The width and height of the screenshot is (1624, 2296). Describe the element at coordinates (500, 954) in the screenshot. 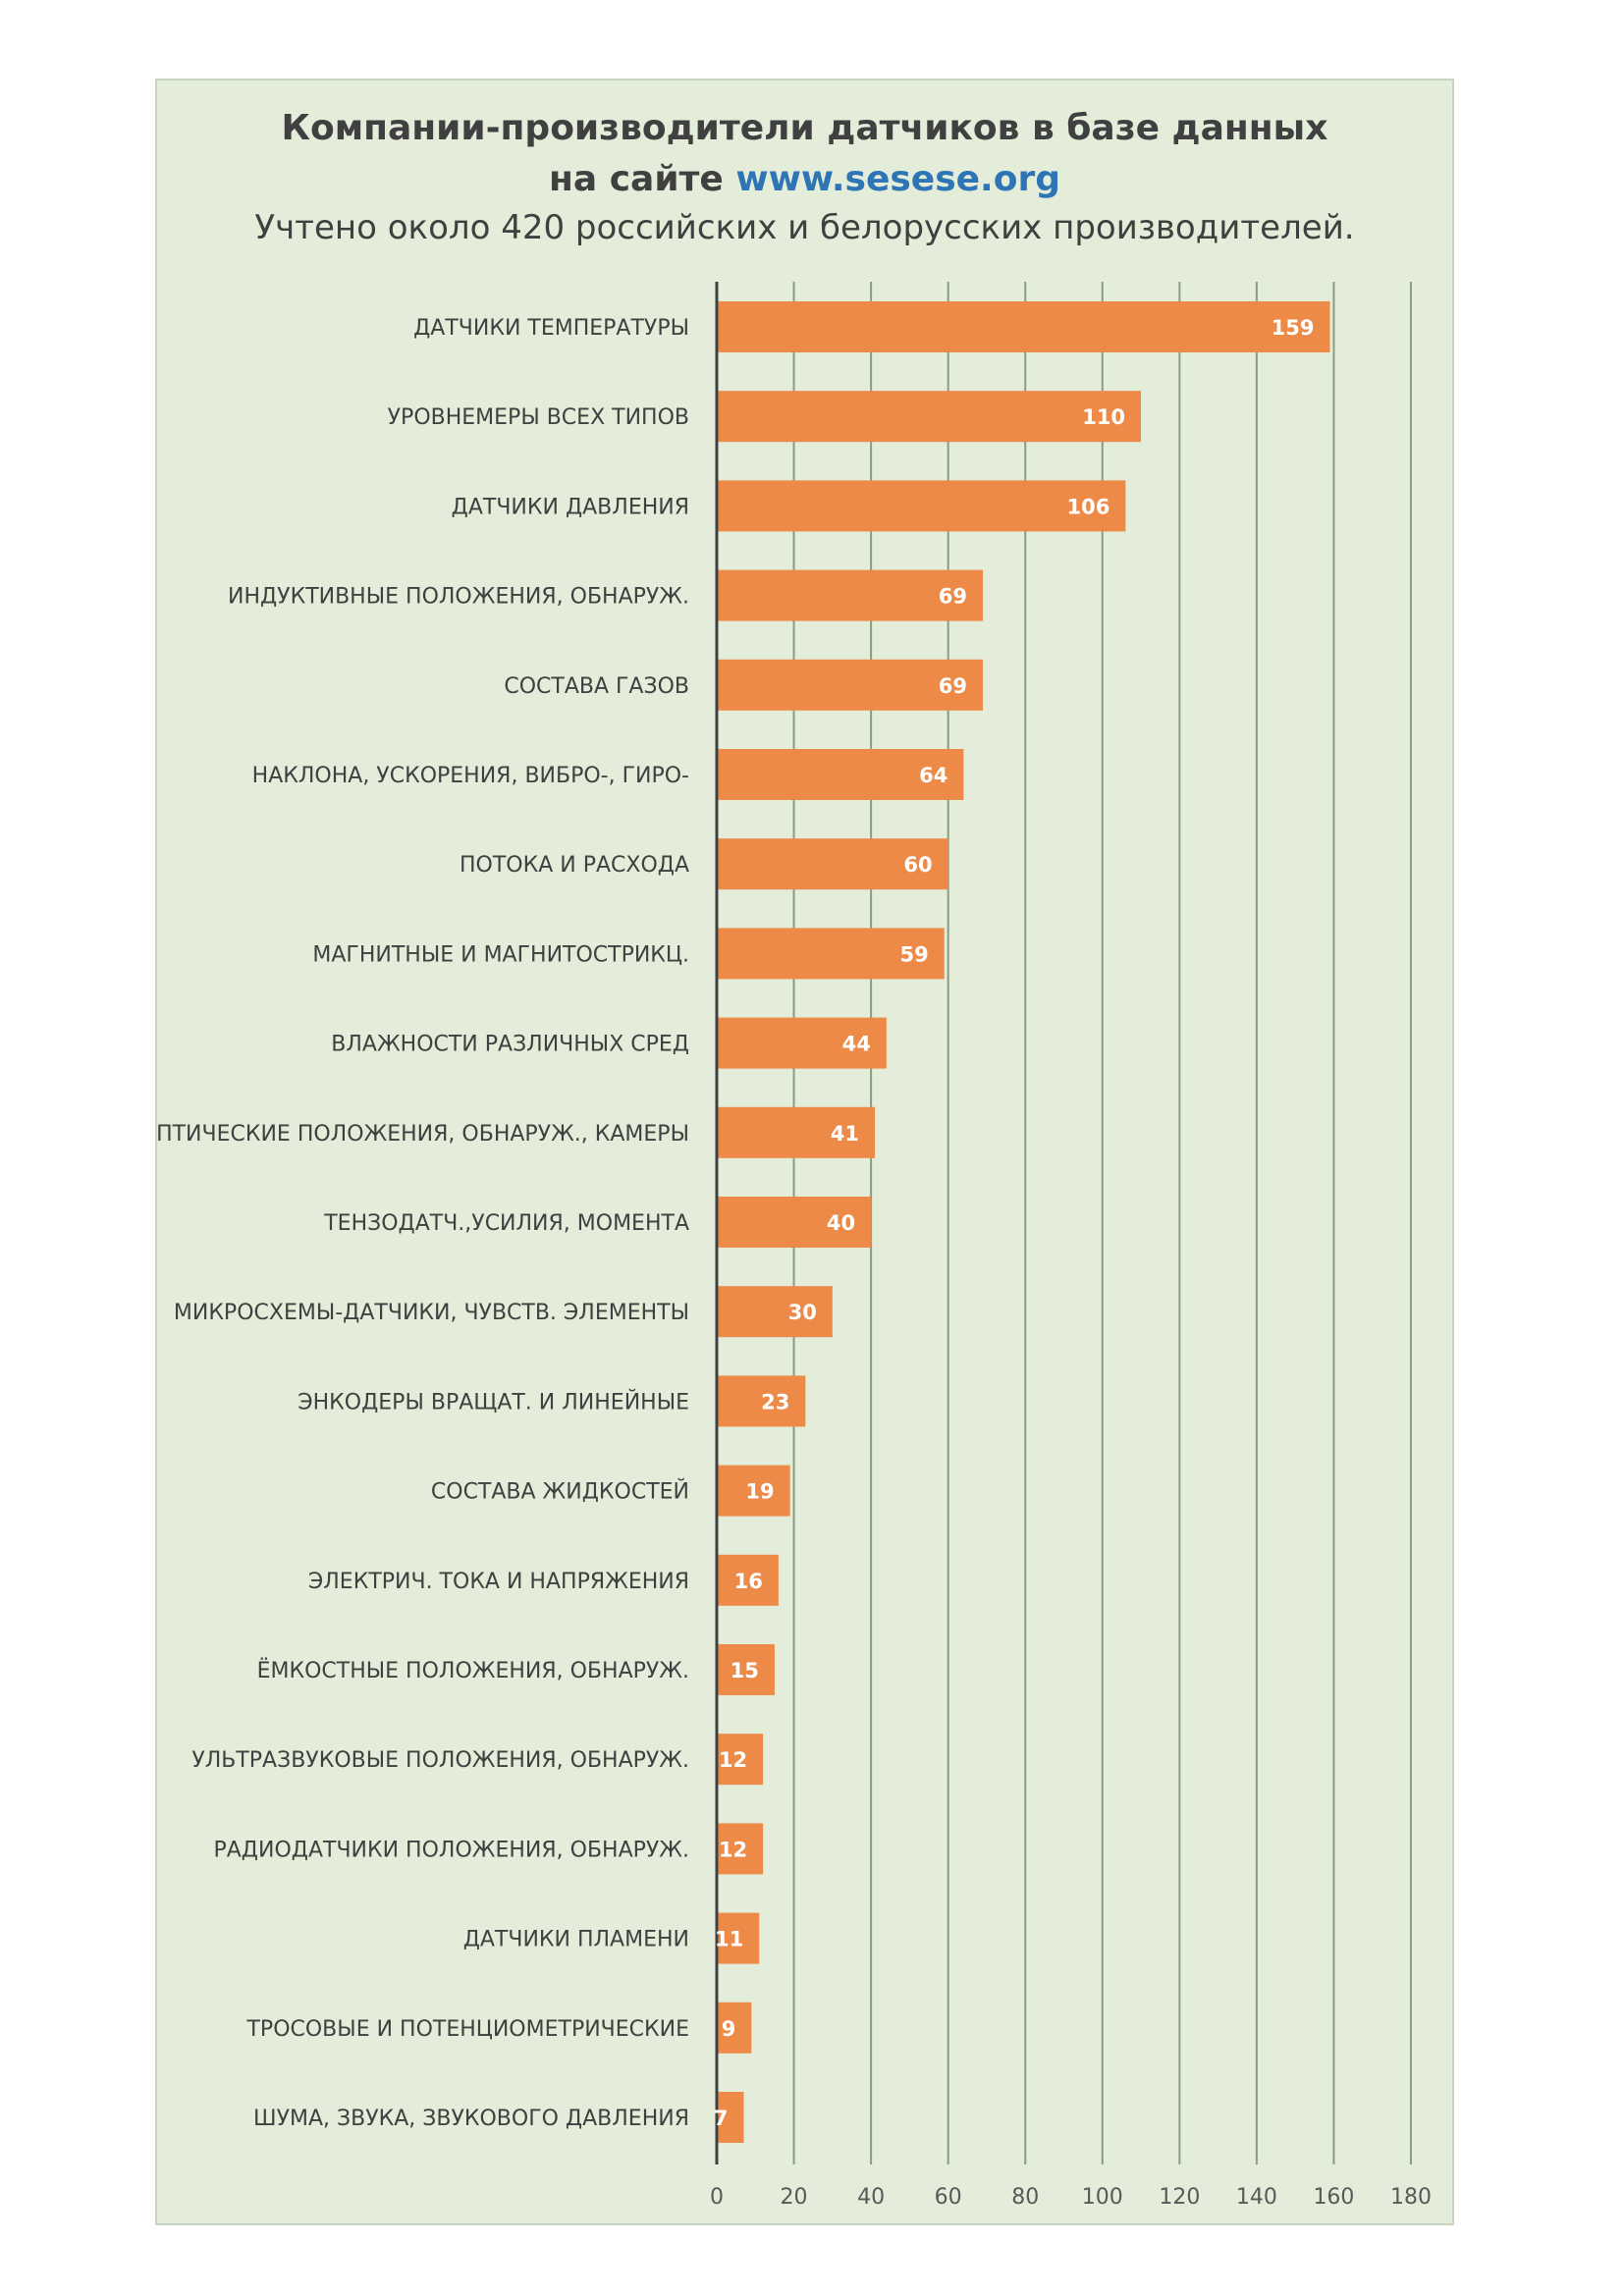

I see `category-label: МАГНИТНЫЕ И МАГНИТОСТРИКЦ.` at that location.